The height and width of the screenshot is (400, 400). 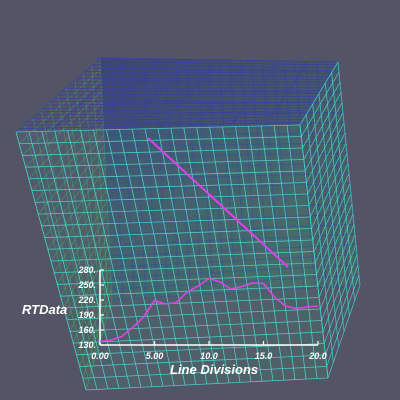 I want to click on x-tick-label: 15.0, so click(x=264, y=356).